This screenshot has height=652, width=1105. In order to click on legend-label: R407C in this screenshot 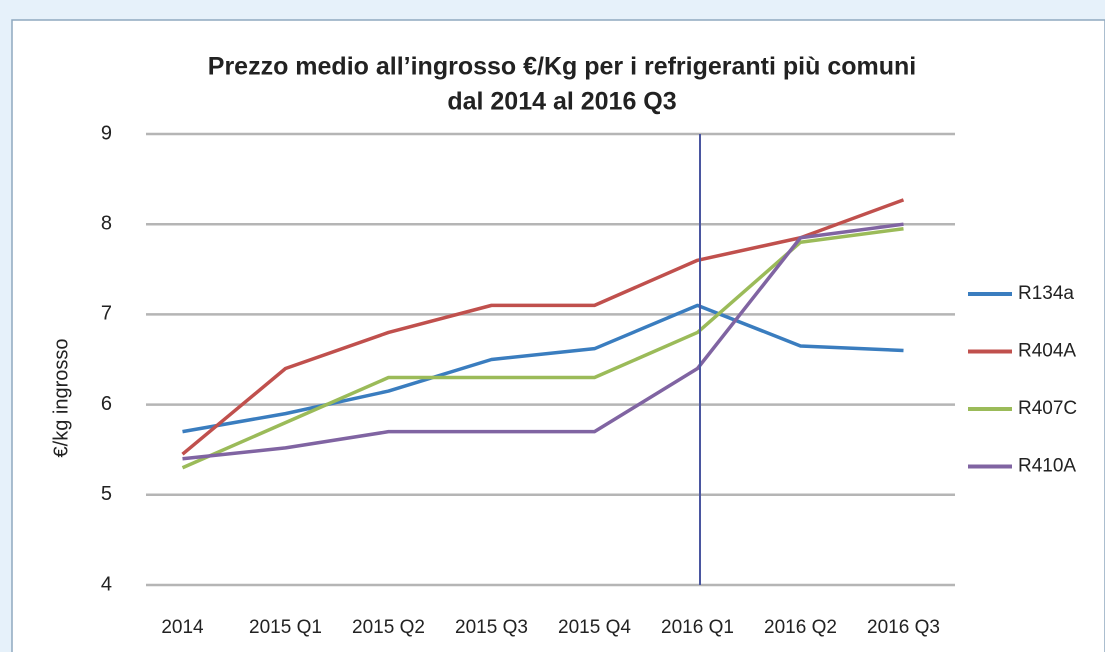, I will do `click(1047, 408)`.